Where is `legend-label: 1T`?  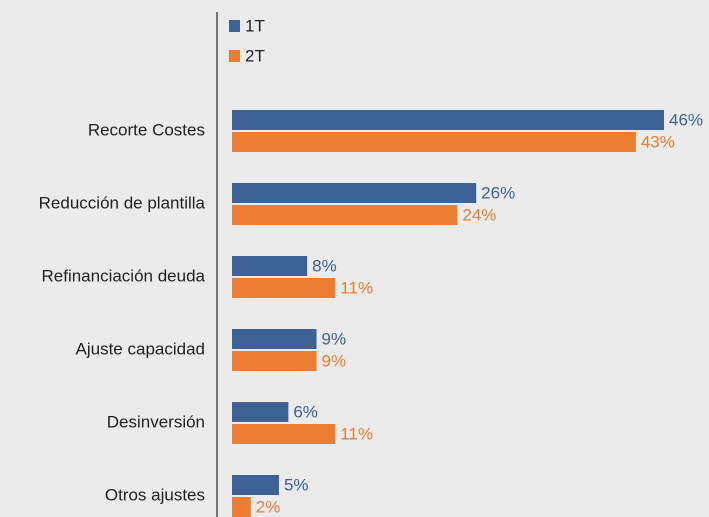 legend-label: 1T is located at coordinates (255, 25).